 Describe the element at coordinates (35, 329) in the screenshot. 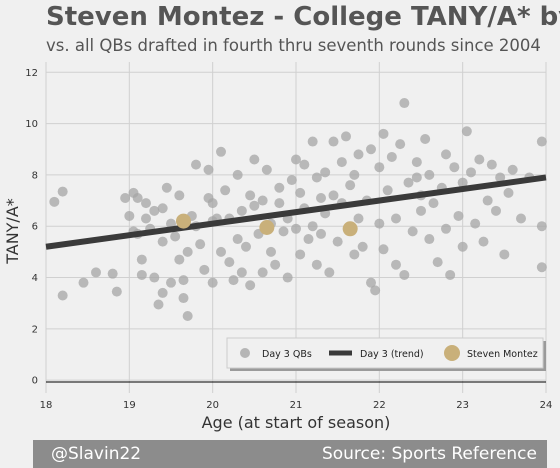

I see `y-tick-label: 2` at that location.